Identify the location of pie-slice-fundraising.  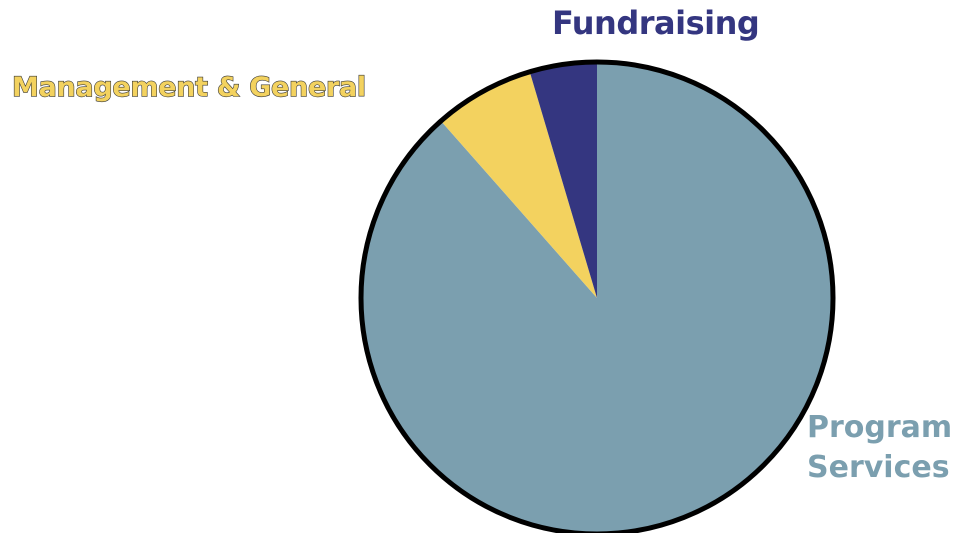
(563, 180).